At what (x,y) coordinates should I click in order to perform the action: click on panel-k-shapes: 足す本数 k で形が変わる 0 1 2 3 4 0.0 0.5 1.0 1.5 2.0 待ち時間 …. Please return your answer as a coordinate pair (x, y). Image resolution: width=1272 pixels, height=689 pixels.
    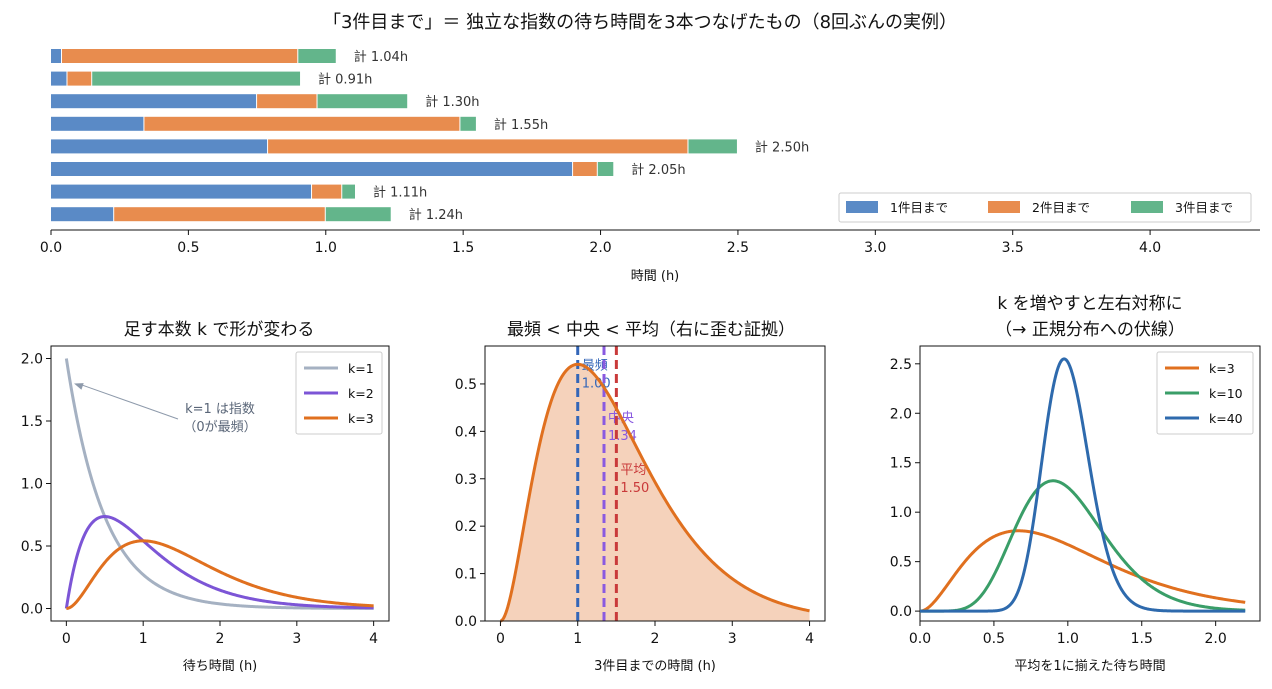
    Looking at the image, I should click on (205, 497).